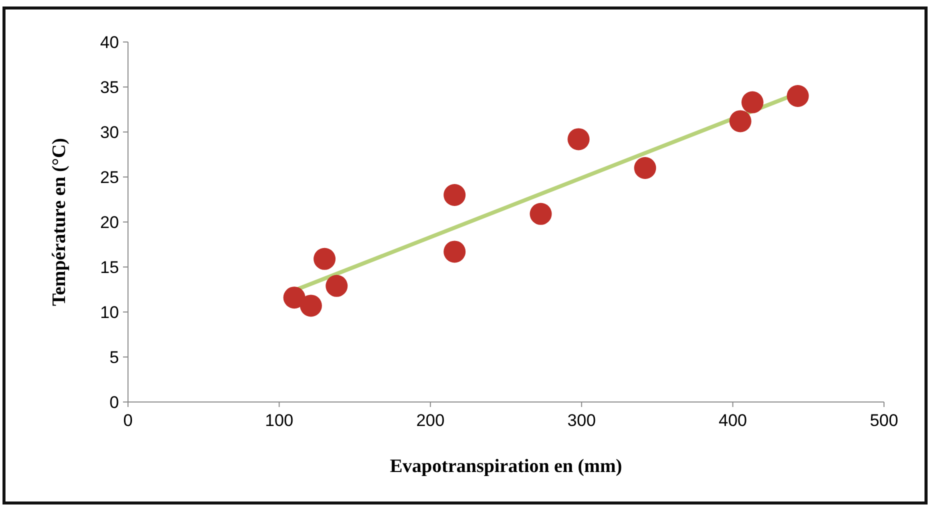 The width and height of the screenshot is (928, 507). Describe the element at coordinates (109, 312) in the screenshot. I see `y-tick-label: 10` at that location.